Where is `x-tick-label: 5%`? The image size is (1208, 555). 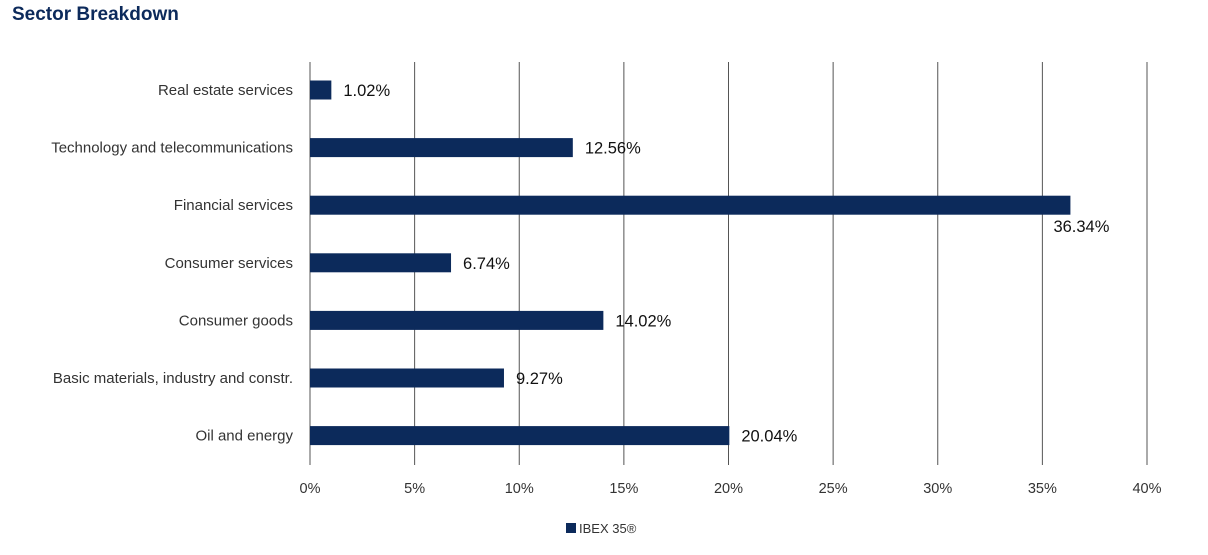
x-tick-label: 5% is located at coordinates (414, 489).